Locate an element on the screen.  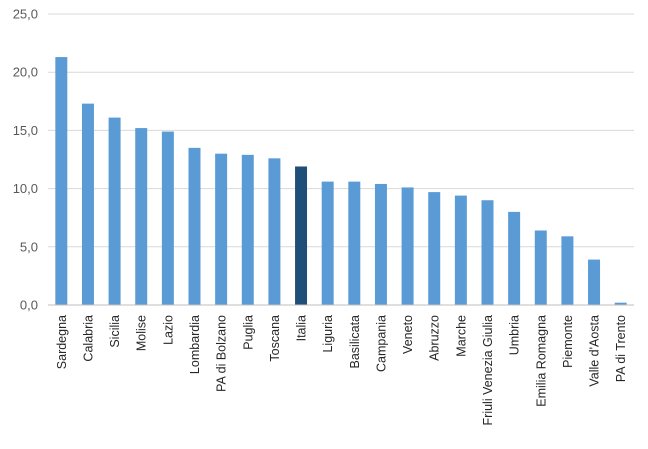
x-category-label: Liguria is located at coordinates (328, 334).